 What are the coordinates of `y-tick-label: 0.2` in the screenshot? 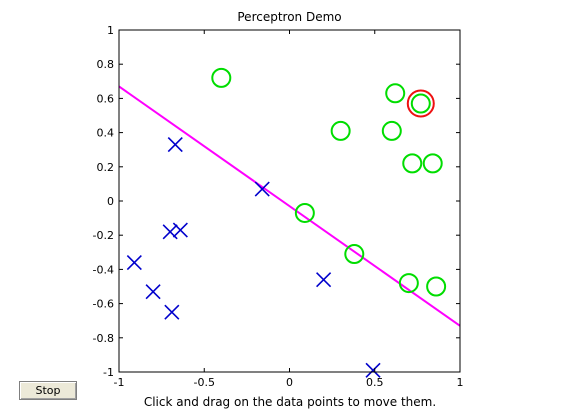 It's located at (106, 167).